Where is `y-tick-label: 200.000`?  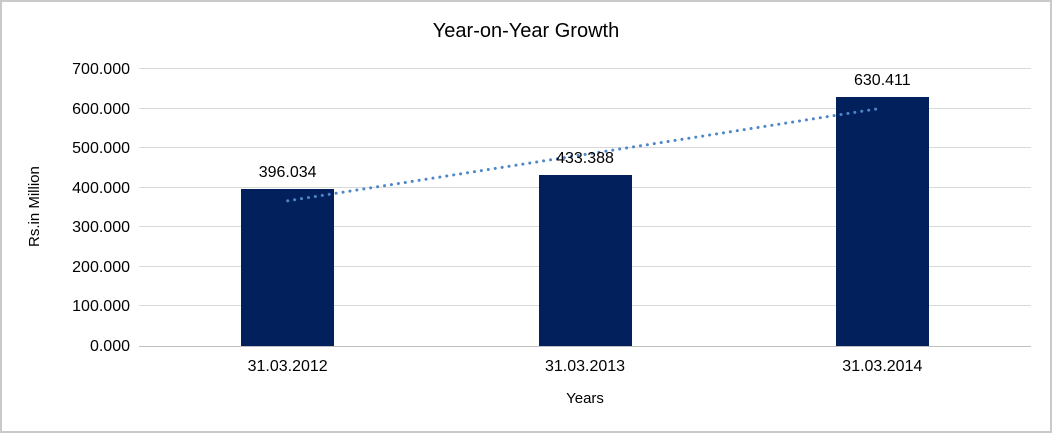
y-tick-label: 200.000 is located at coordinates (101, 267).